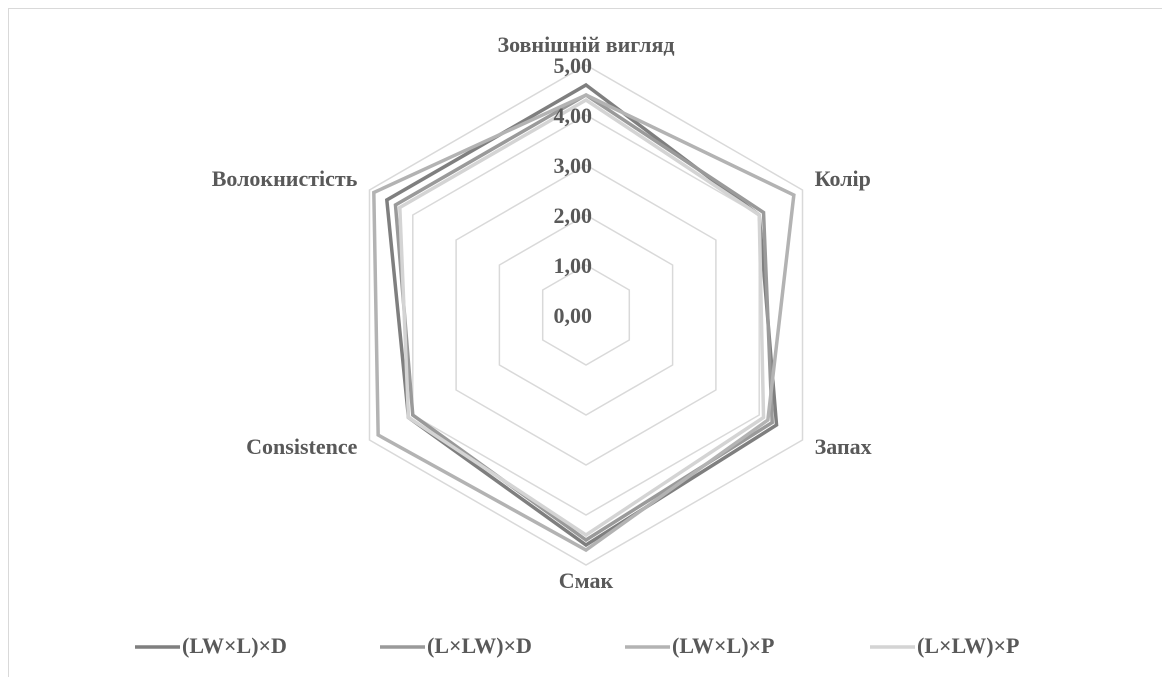 Image resolution: width=1162 pixels, height=677 pixels. What do you see at coordinates (573, 115) in the screenshot?
I see `r-tick-label: 4,00` at bounding box center [573, 115].